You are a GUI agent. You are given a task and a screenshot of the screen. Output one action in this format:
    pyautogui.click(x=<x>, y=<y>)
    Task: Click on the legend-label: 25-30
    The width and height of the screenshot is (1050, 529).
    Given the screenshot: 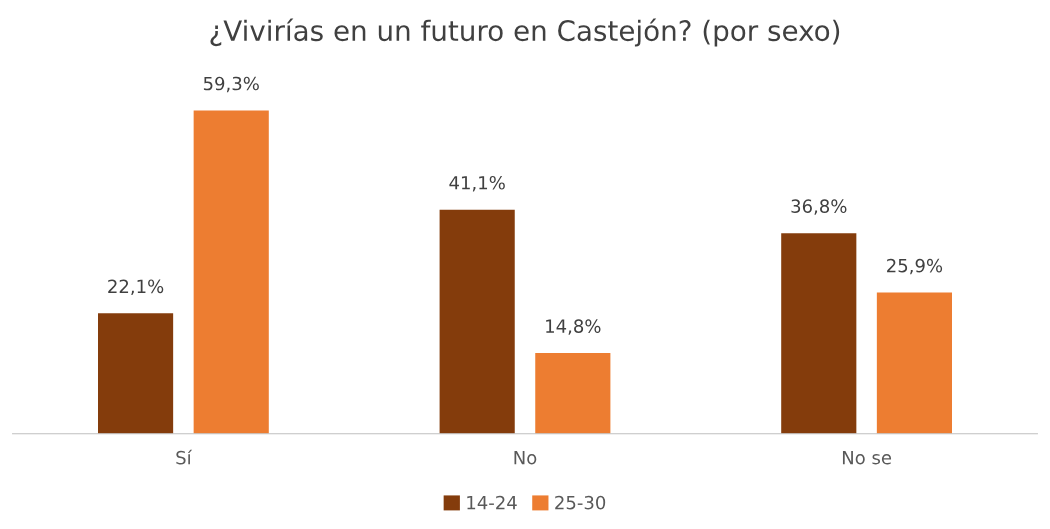 What is the action you would take?
    pyautogui.click(x=580, y=502)
    